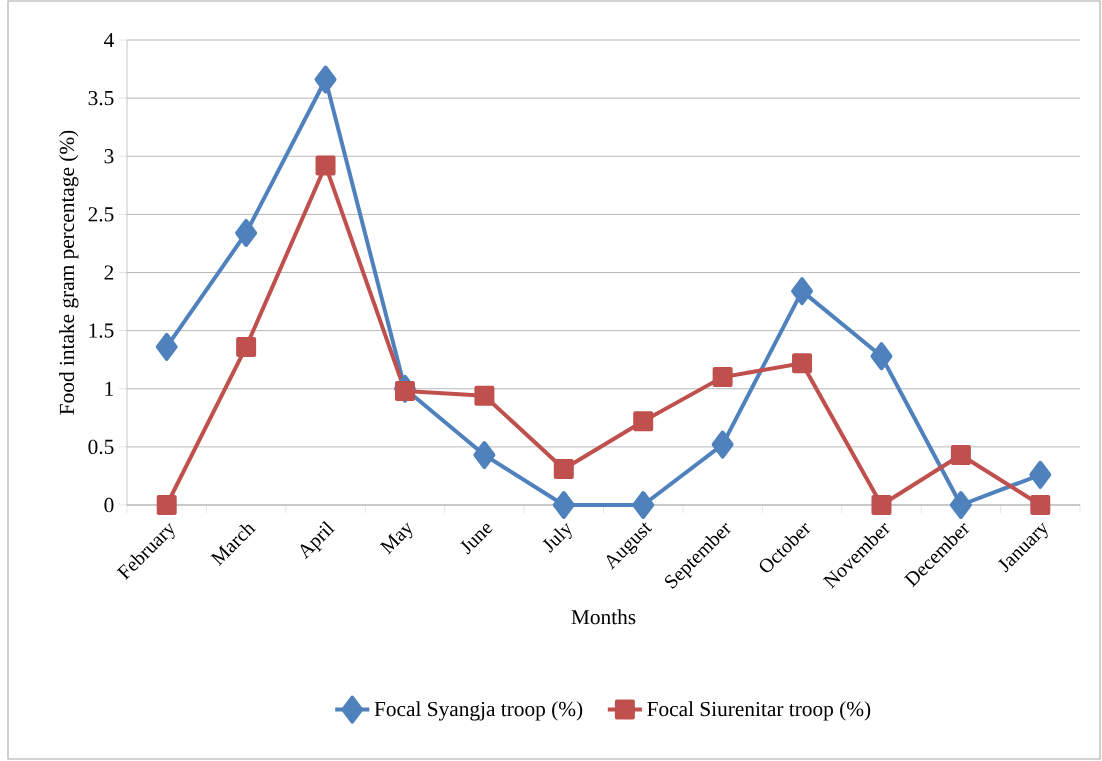 This screenshot has height=761, width=1102. Describe the element at coordinates (478, 711) in the screenshot. I see `legend-label: Focal Syangja troop (%)` at that location.